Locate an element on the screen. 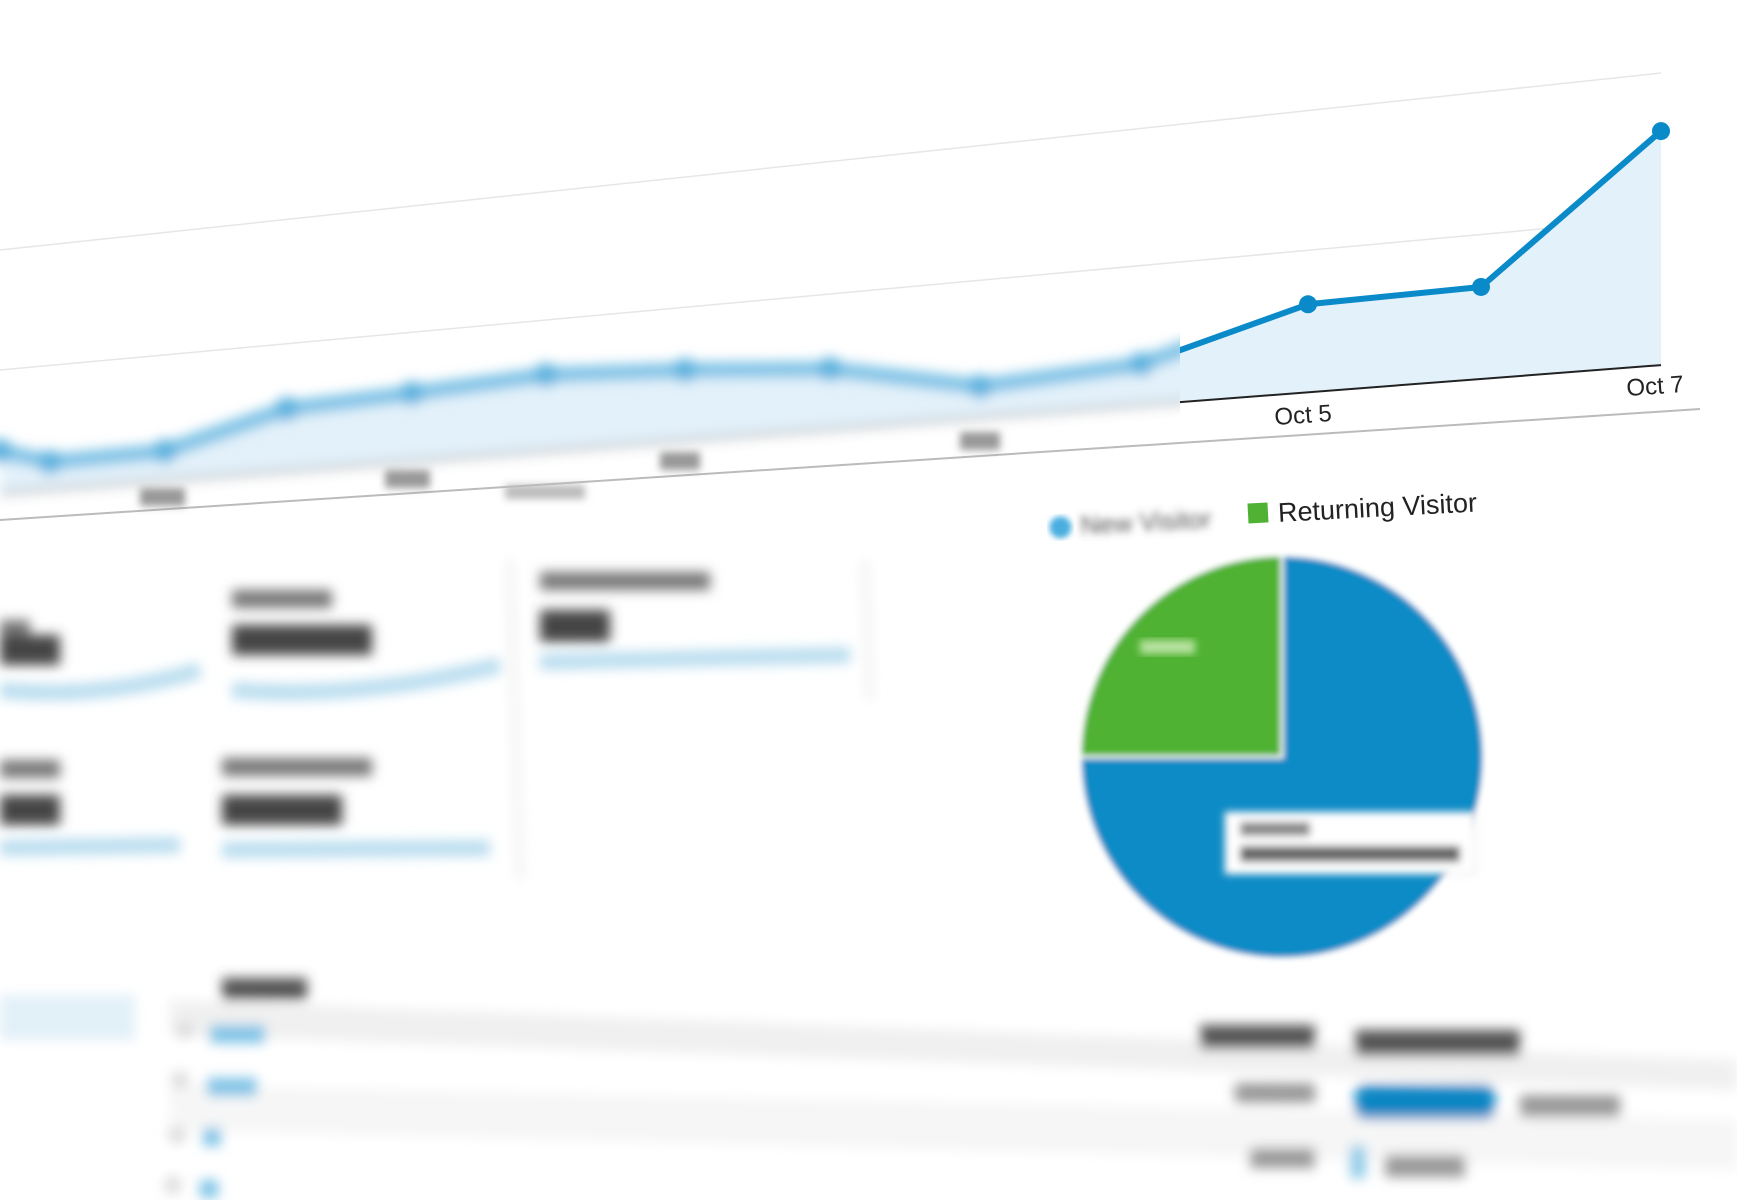 The width and height of the screenshot is (1737, 1200). legend-swatch-returning-visitor is located at coordinates (1258, 513).